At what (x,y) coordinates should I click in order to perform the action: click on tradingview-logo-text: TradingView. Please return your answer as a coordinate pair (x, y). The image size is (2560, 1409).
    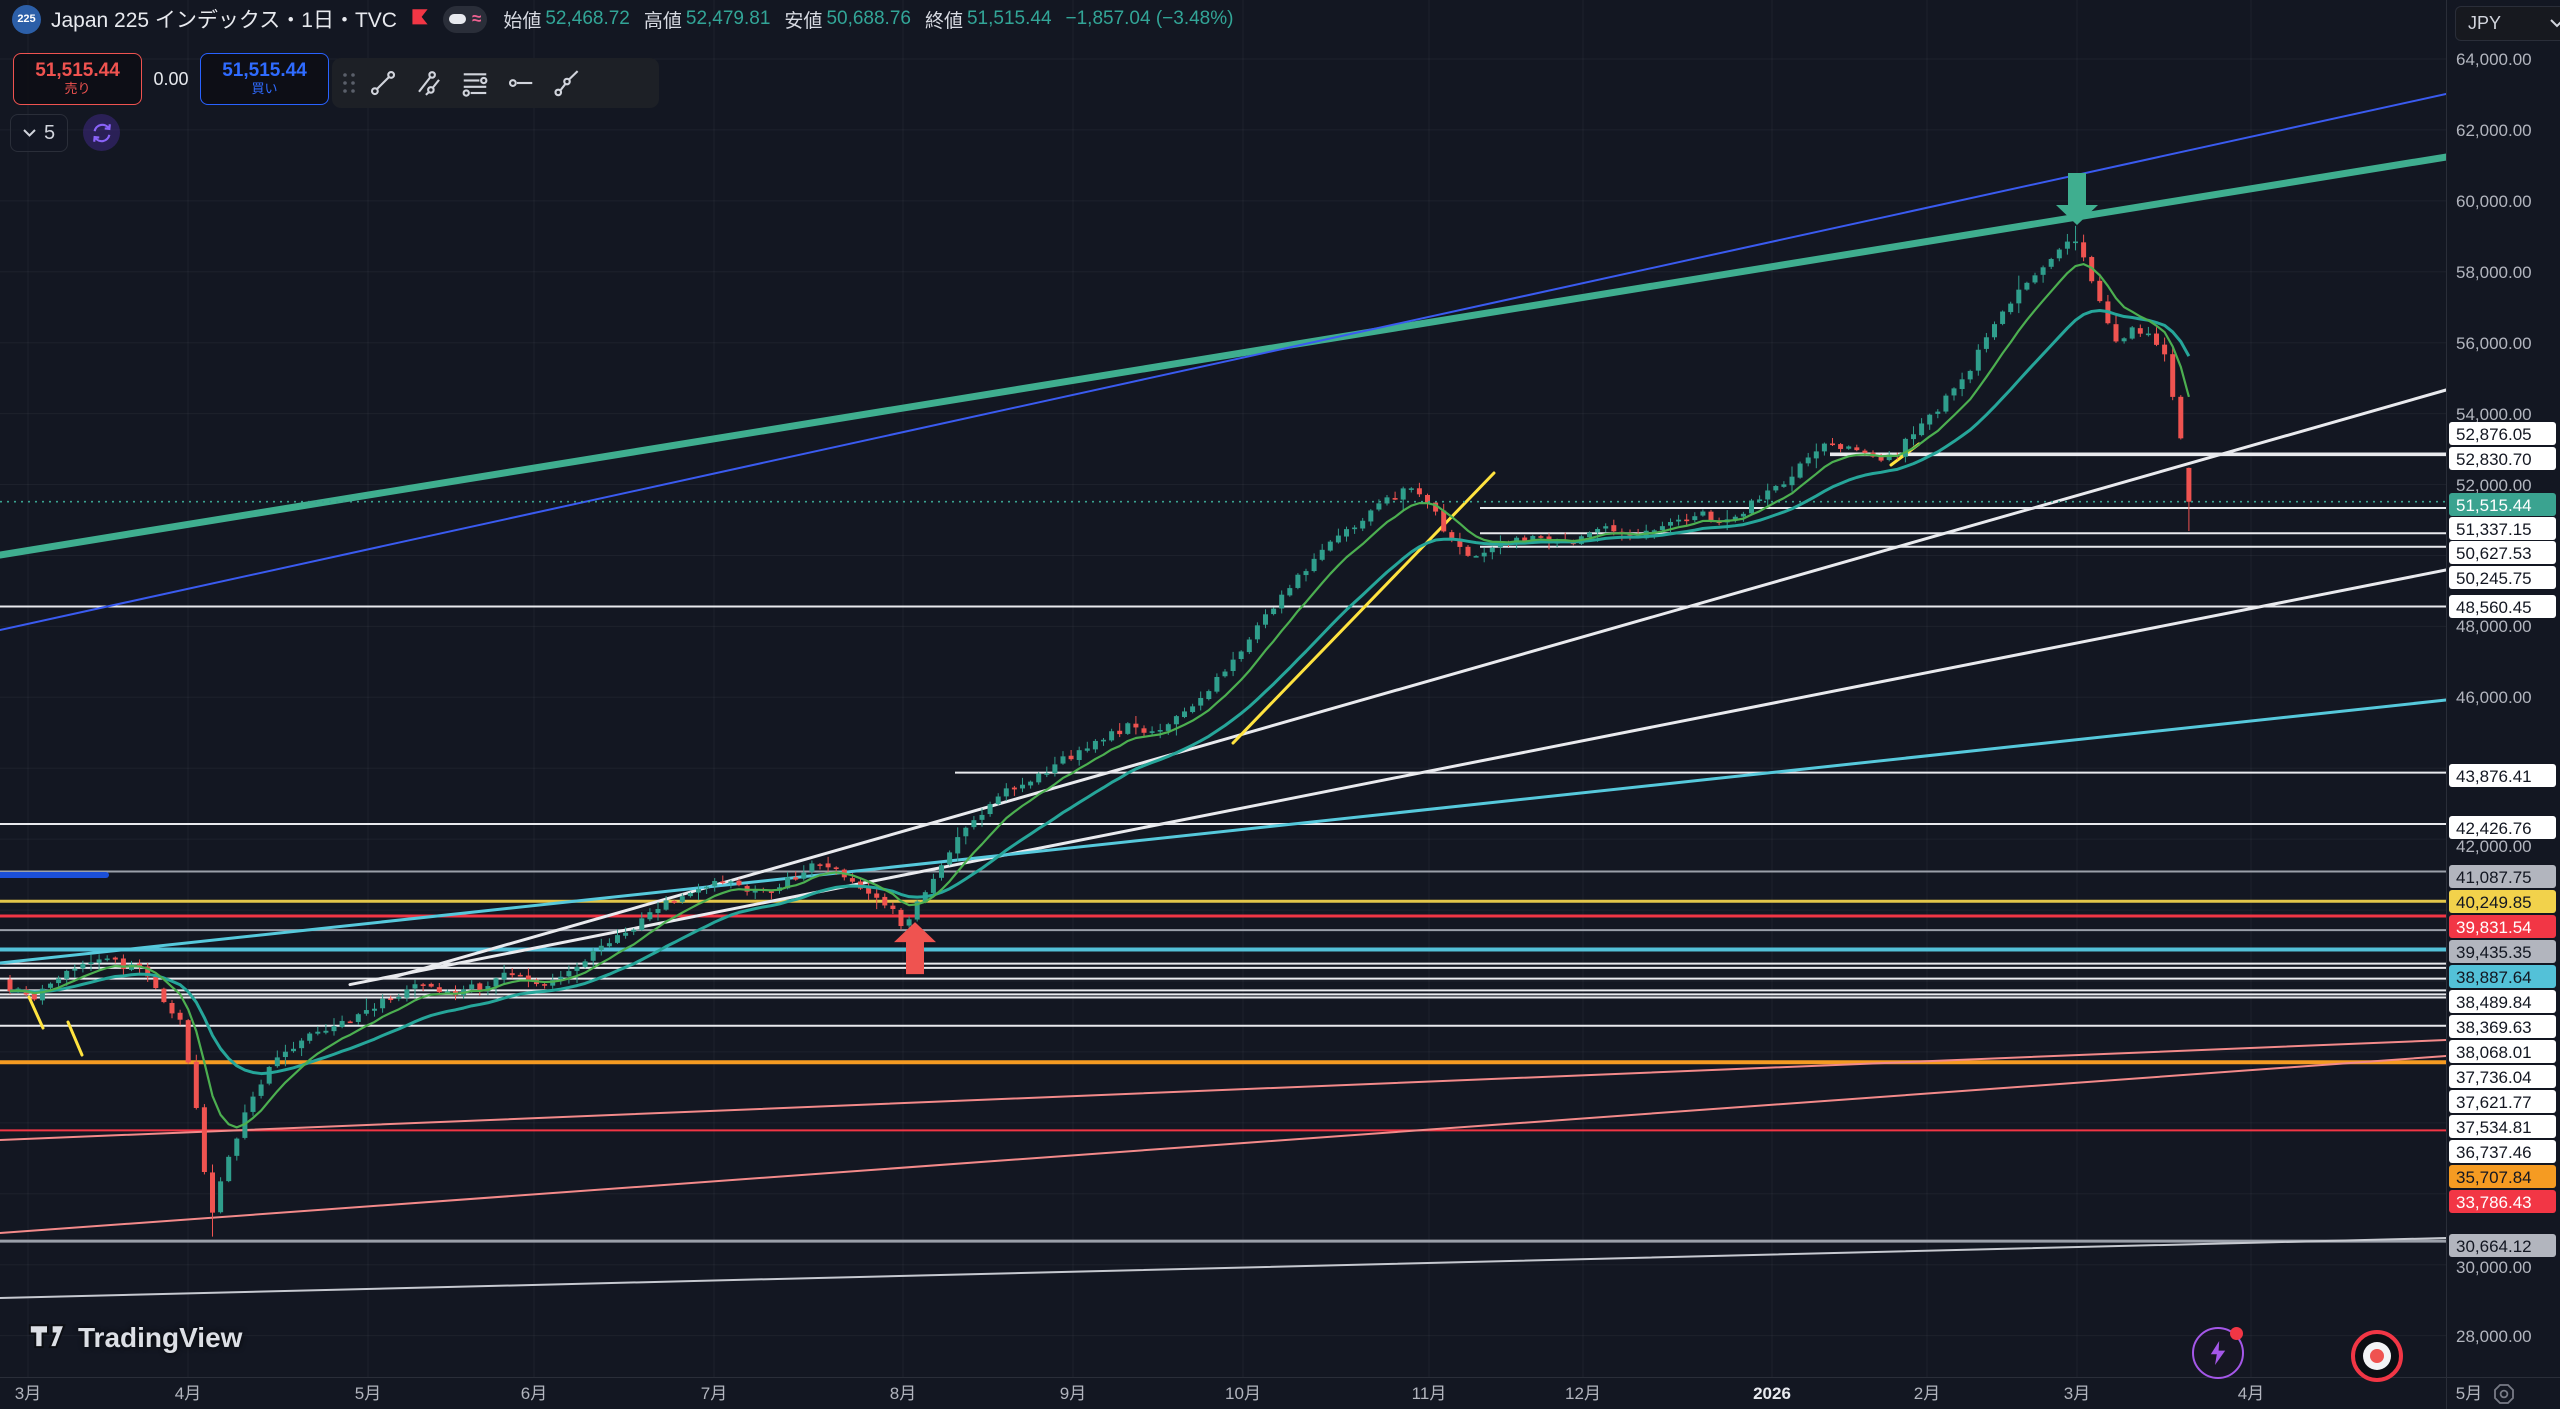
    Looking at the image, I should click on (160, 1337).